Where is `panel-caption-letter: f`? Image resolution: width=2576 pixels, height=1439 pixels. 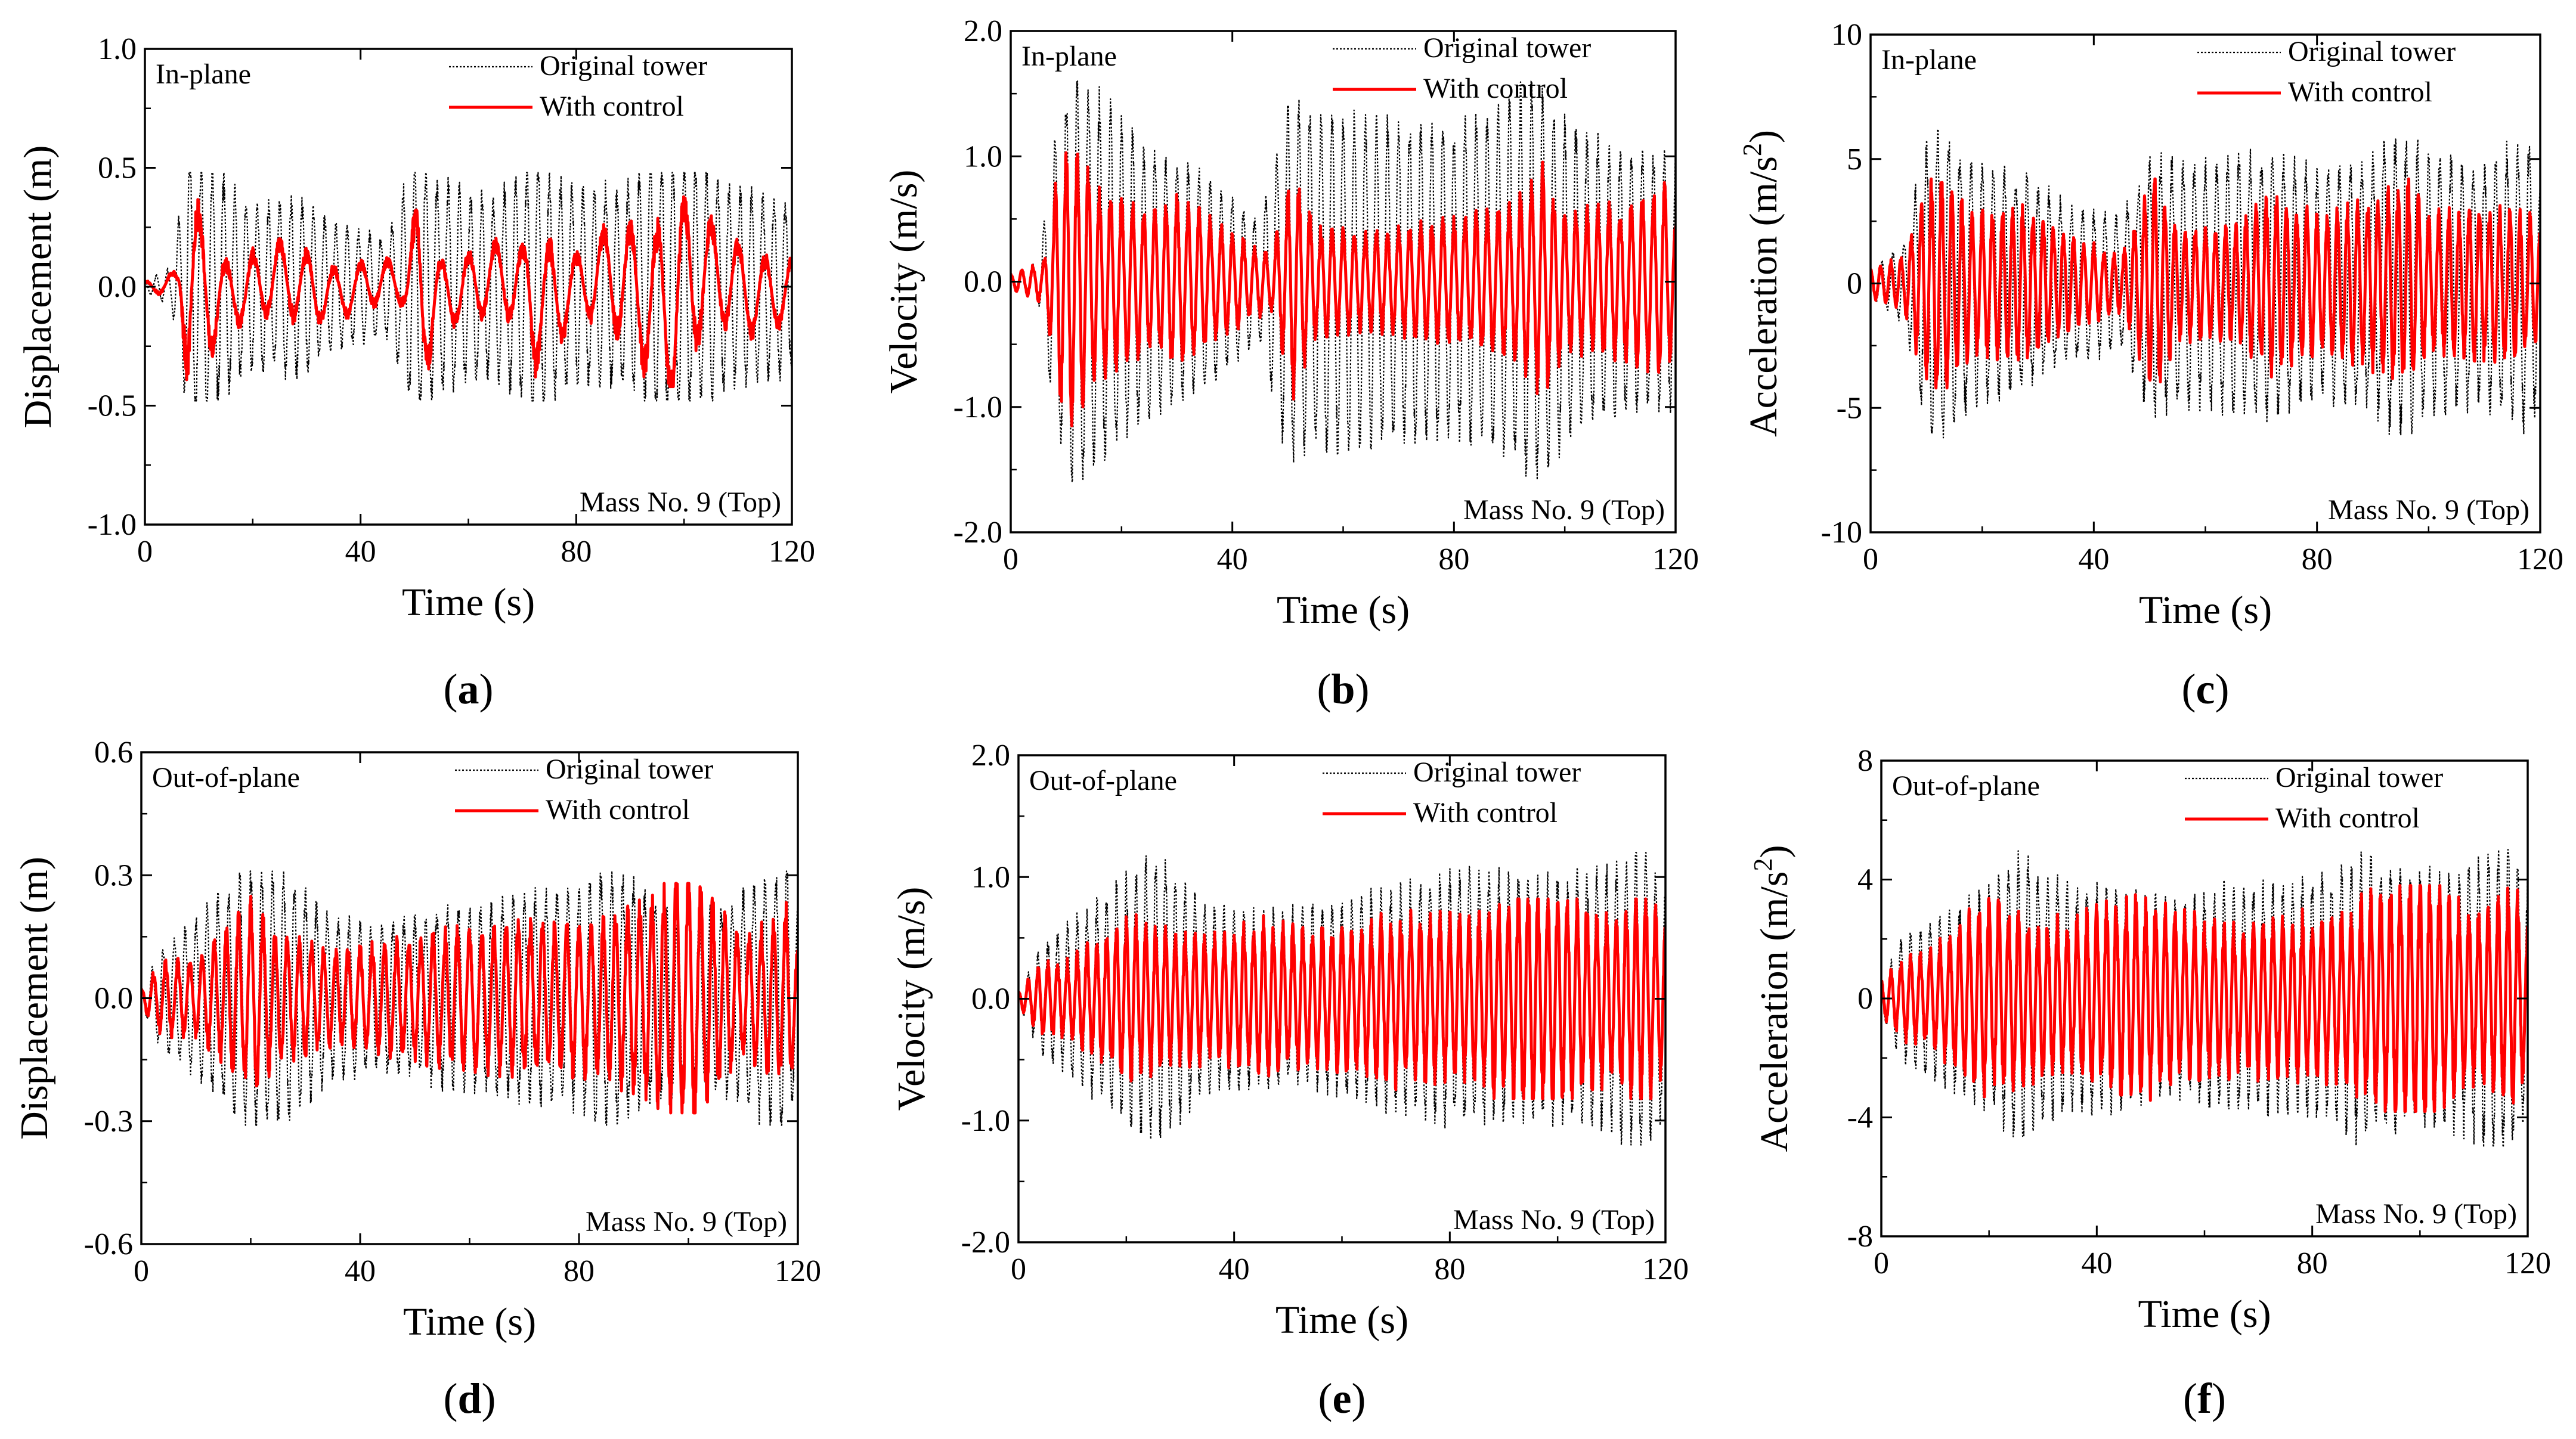 panel-caption-letter: f is located at coordinates (2204, 1398).